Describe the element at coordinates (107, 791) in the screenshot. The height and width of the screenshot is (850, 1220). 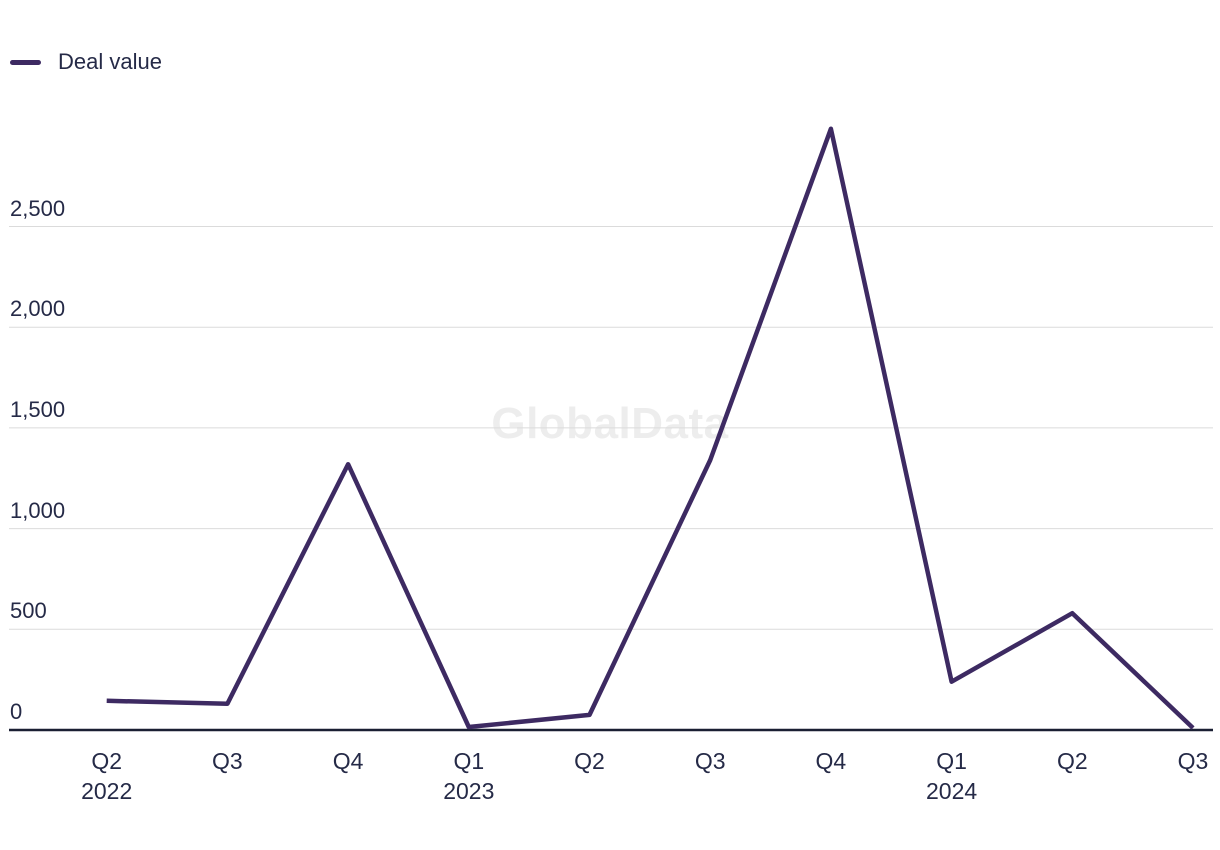
I see `x-year-label-2022: 2022` at that location.